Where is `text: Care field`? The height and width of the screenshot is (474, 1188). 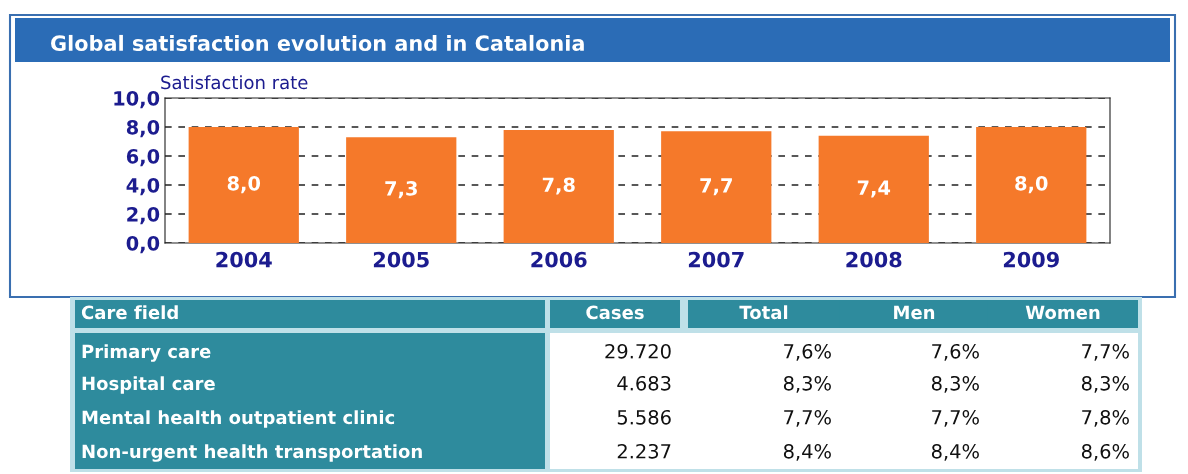 text: Care field is located at coordinates (129, 312).